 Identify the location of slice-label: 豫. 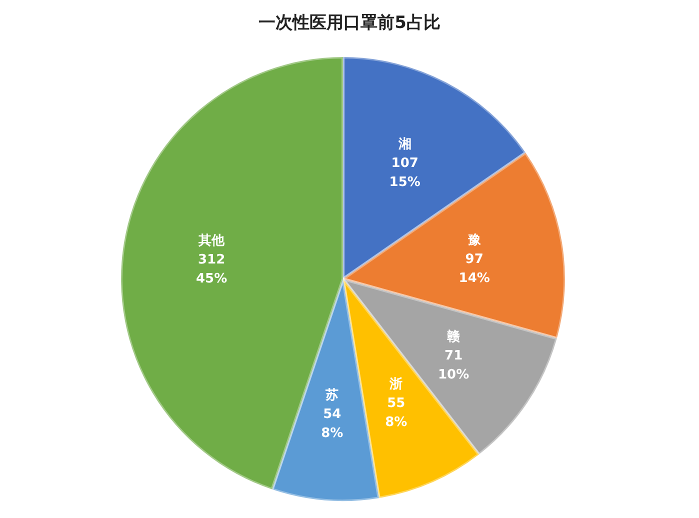
(475, 240).